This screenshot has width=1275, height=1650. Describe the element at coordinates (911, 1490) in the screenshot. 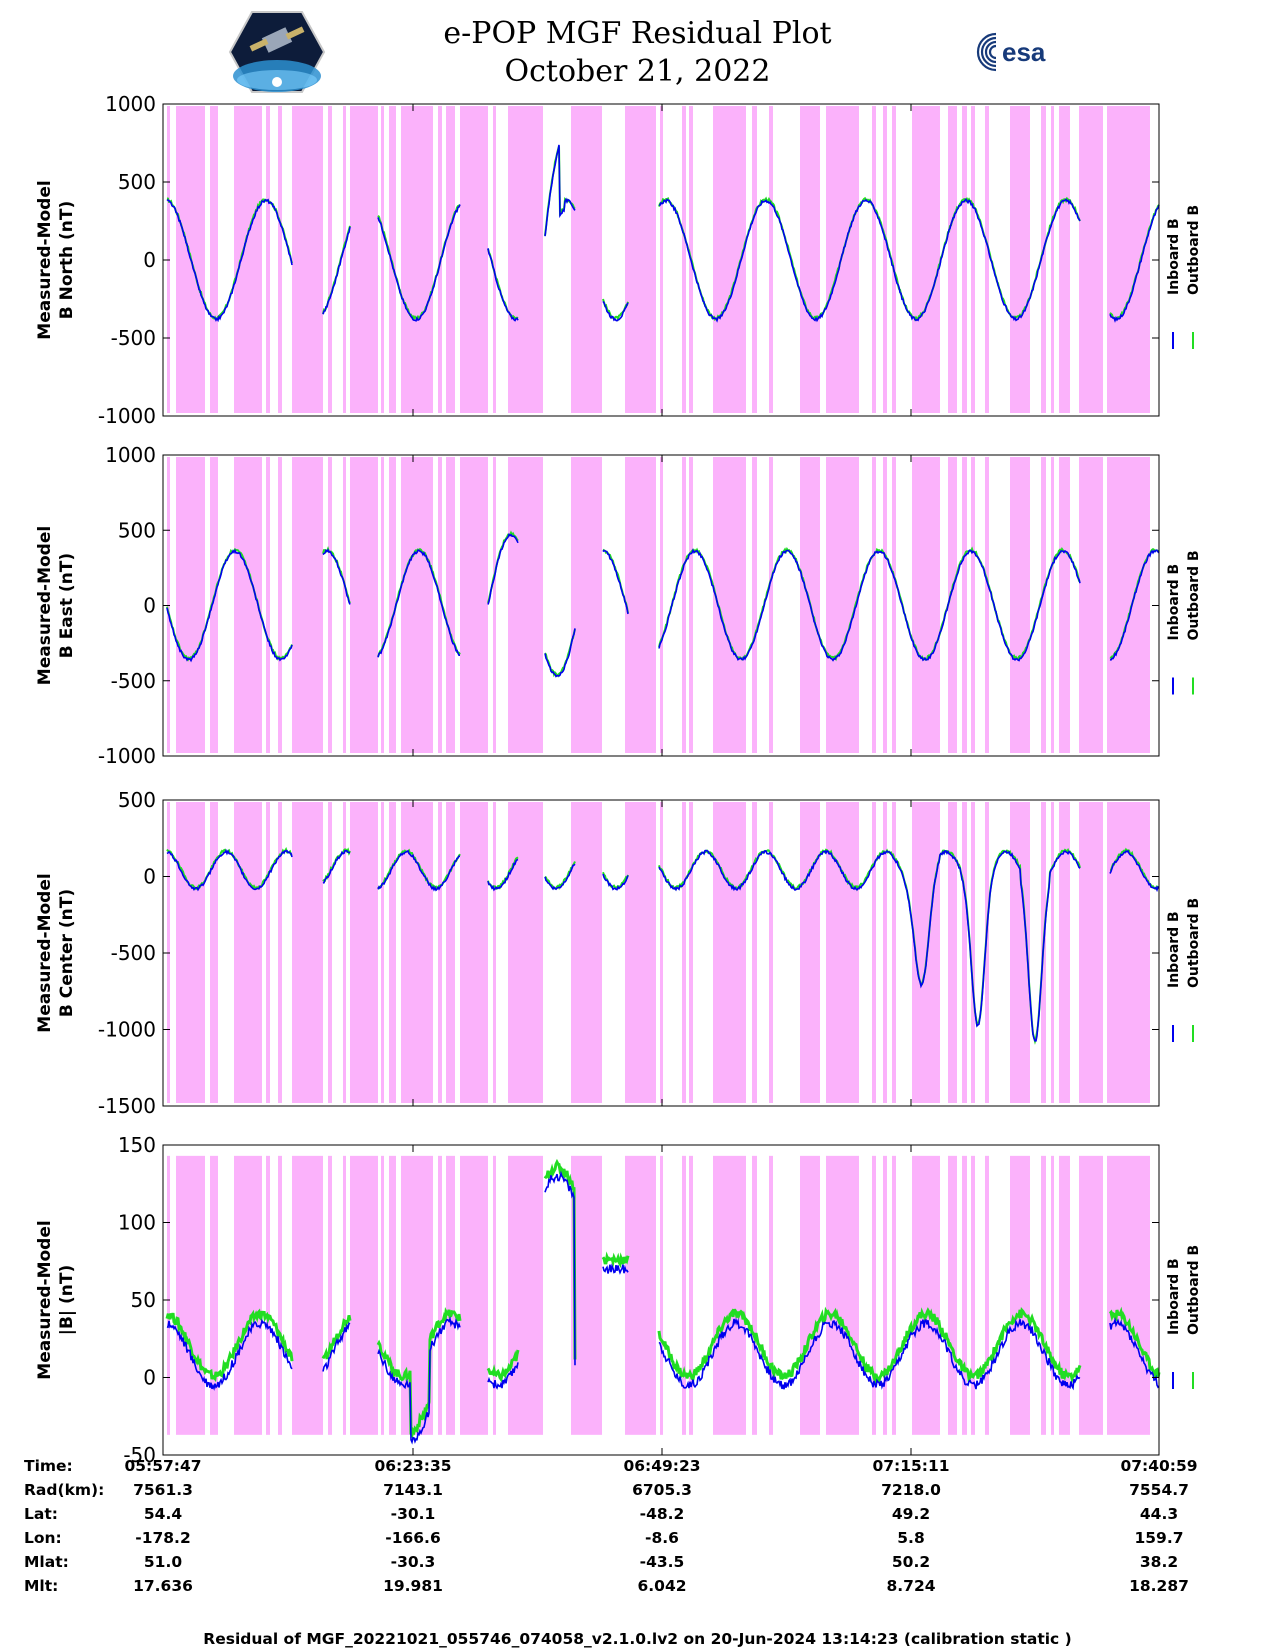

I see `info-value: 7218.0` at that location.